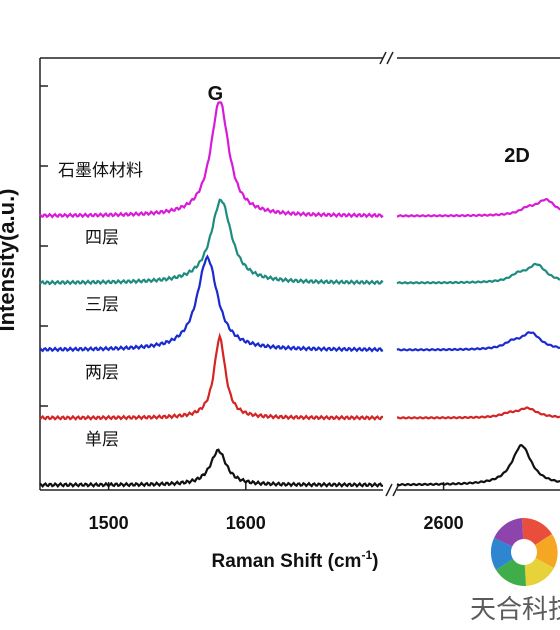  Describe the element at coordinates (366, 555) in the screenshot. I see `x-axis-label-sup: -1` at that location.